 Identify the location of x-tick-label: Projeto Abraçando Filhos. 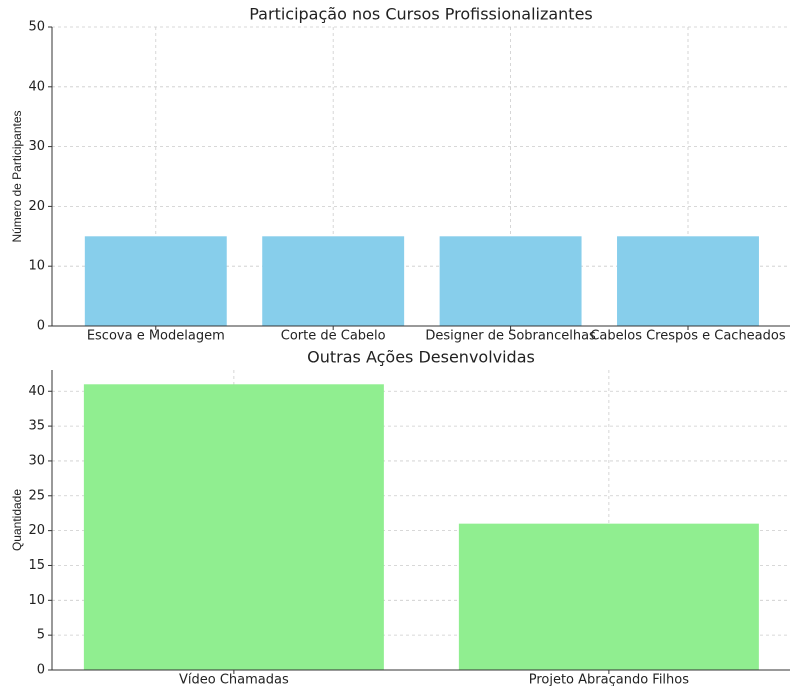
(609, 679).